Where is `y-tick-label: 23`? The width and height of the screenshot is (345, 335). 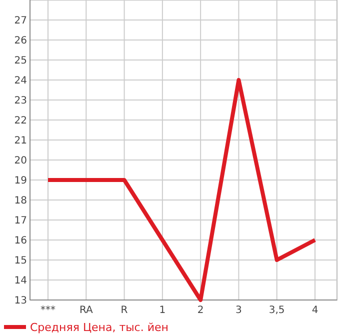
y-tick-label: 23 is located at coordinates (20, 101).